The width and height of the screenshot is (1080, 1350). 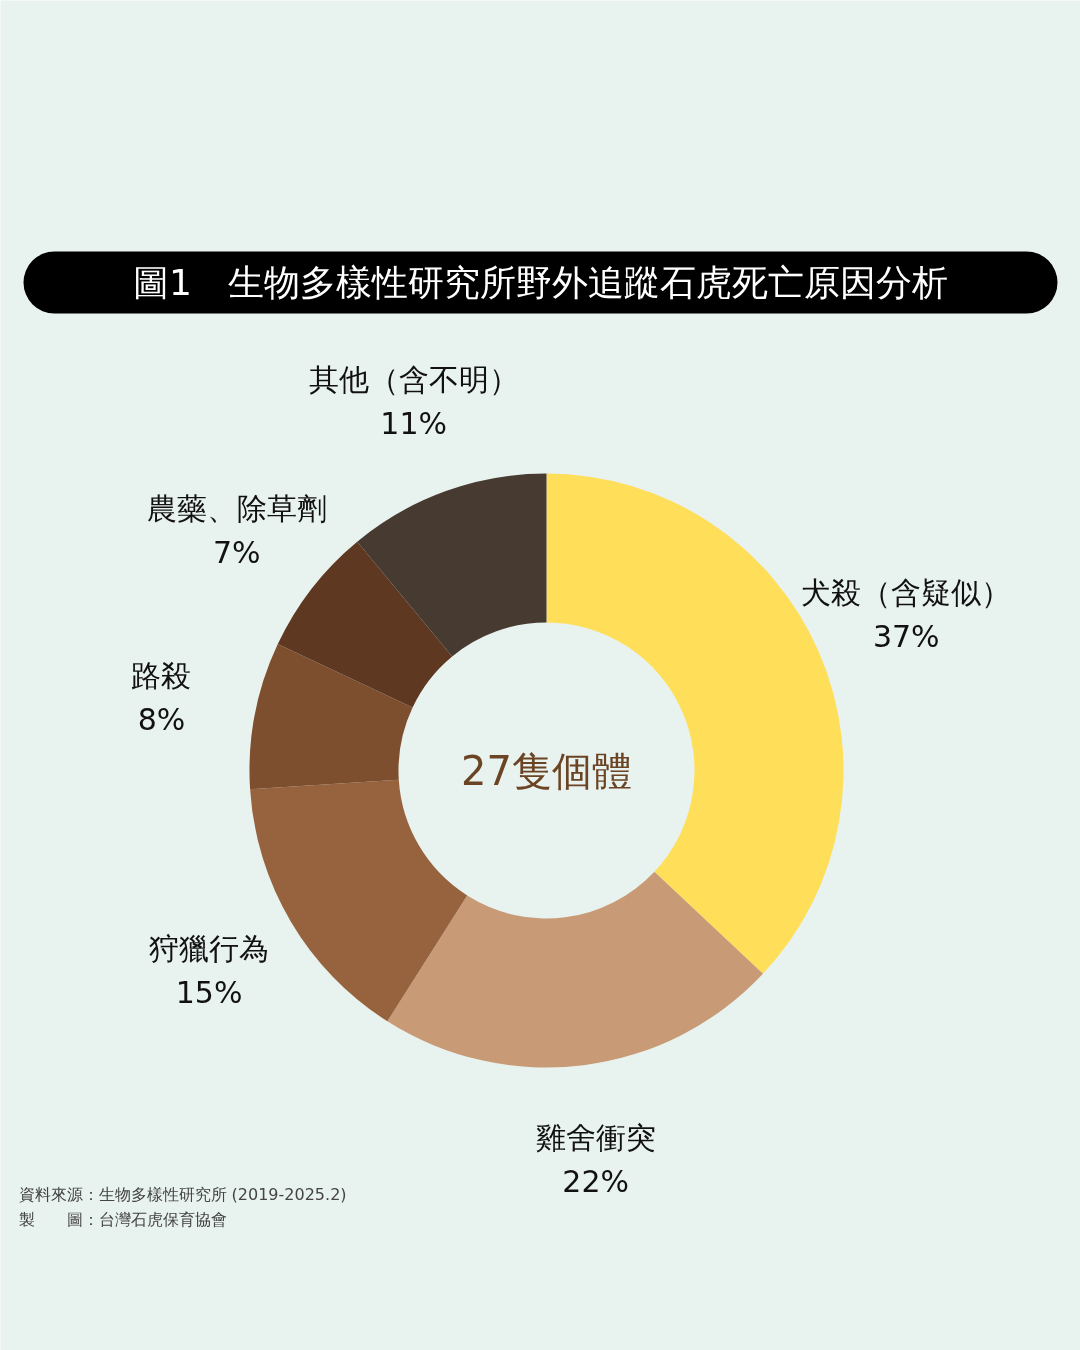 I want to click on text: 製 圖：台灣石虎保育協會, so click(x=122, y=1219).